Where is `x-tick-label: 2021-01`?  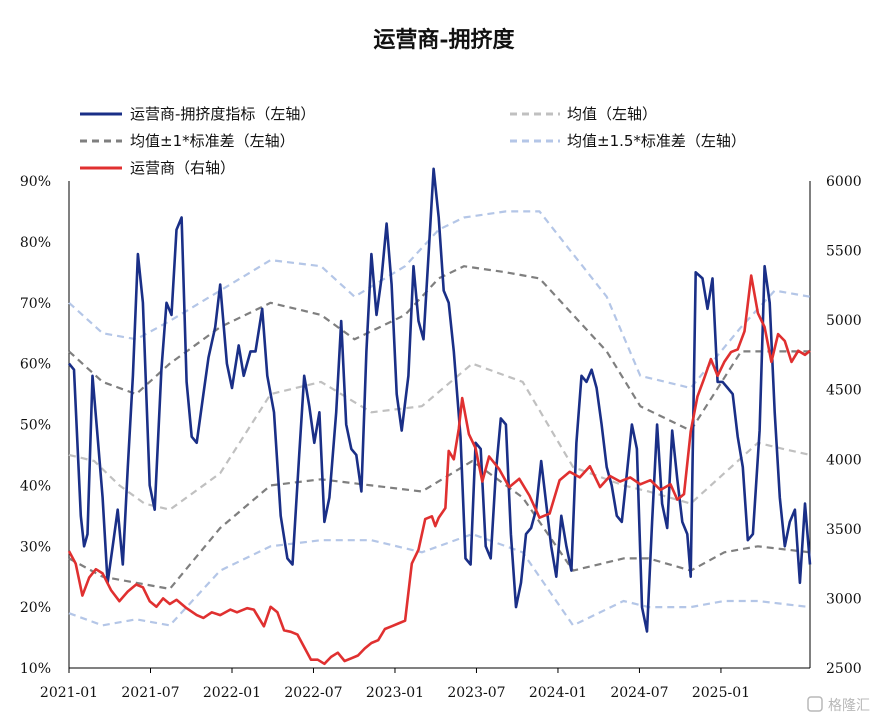 x-tick-label: 2021-01 is located at coordinates (69, 693).